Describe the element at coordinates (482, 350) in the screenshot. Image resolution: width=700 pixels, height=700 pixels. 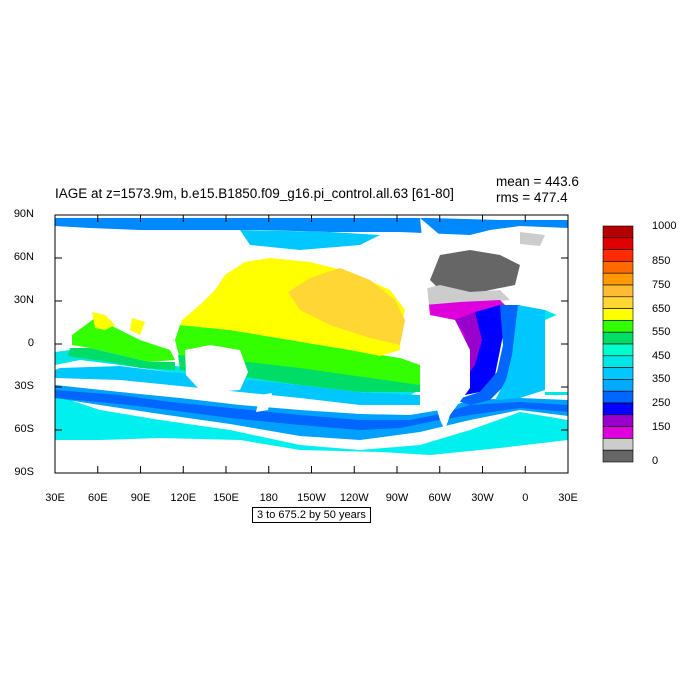
I see `atlantic-dark-blue` at that location.